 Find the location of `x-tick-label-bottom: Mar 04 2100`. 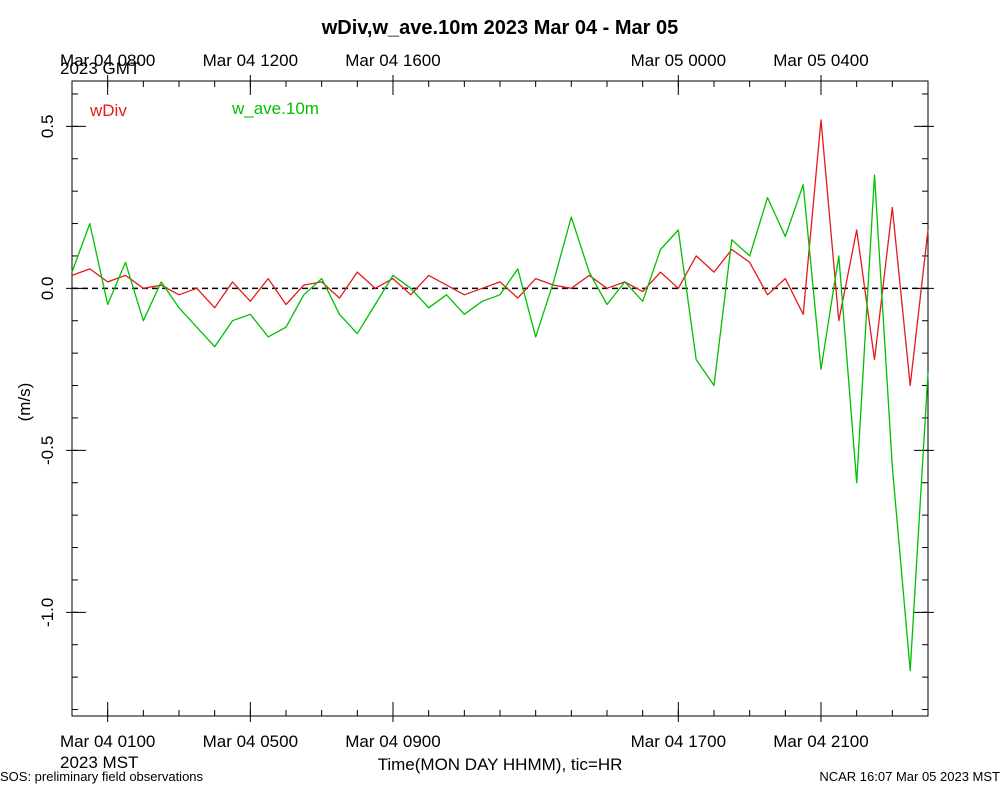

x-tick-label-bottom: Mar 04 2100 is located at coordinates (820, 741).